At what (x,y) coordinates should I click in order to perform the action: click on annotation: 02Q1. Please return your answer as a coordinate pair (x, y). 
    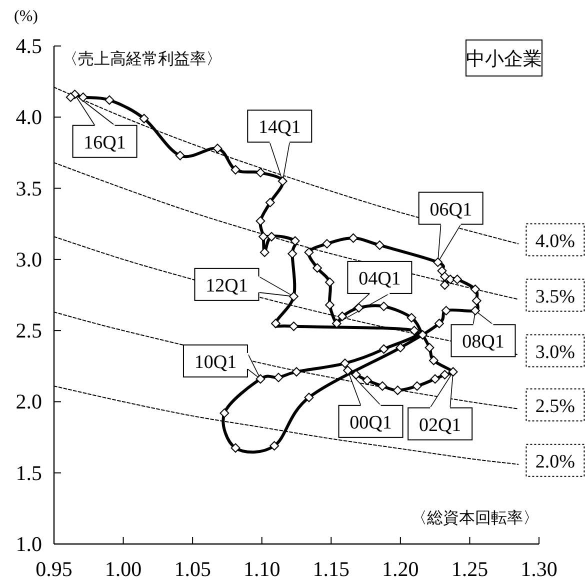
    Looking at the image, I should click on (440, 425).